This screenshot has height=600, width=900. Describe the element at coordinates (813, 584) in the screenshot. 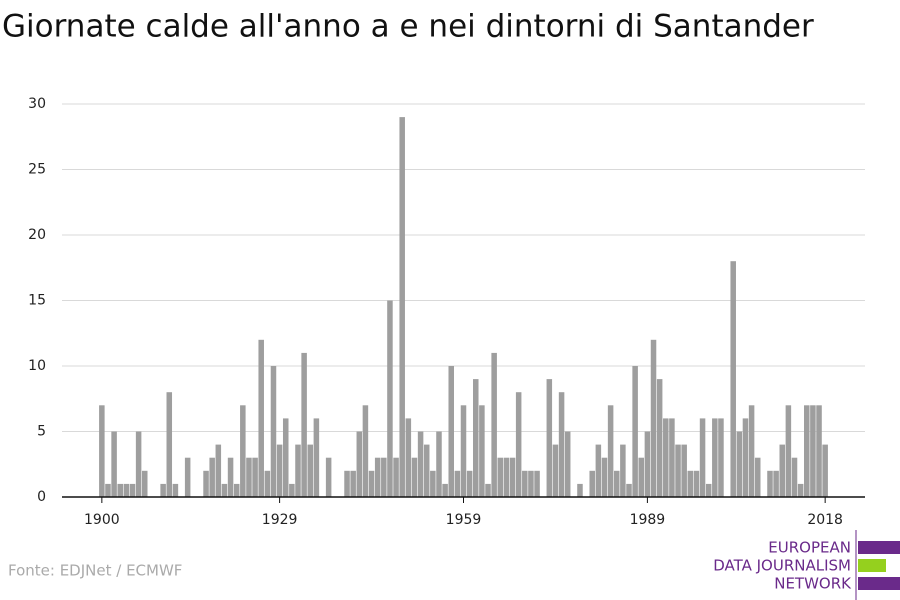

I see `logo-text: NETWORK` at that location.